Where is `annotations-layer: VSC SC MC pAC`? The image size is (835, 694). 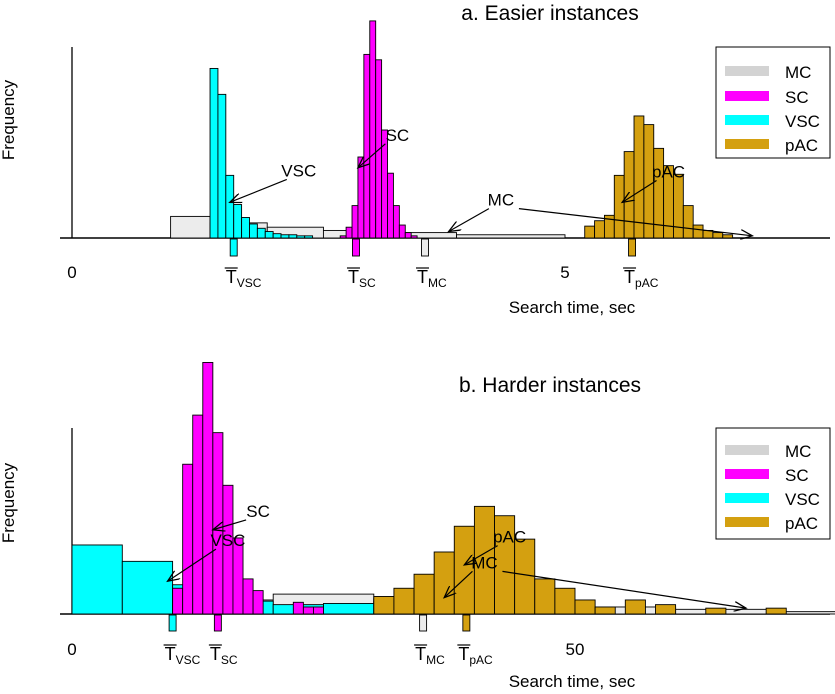 annotations-layer: VSC SC MC pAC is located at coordinates (491, 181).